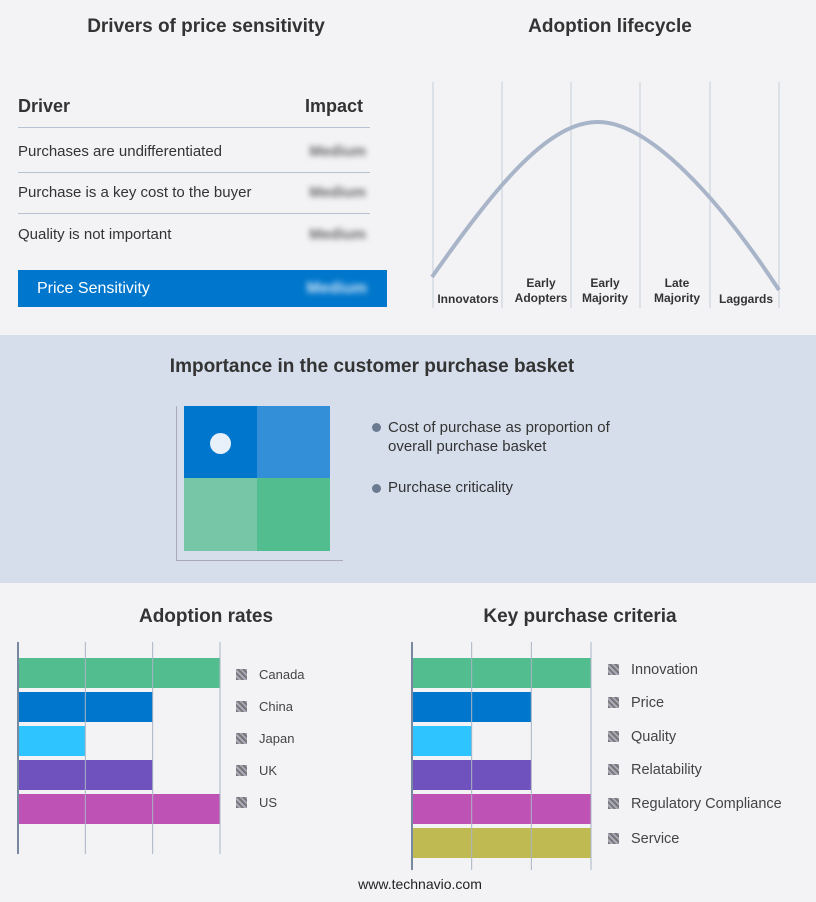 Image resolution: width=816 pixels, height=902 pixels. I want to click on drivers-title: Drivers of price sensitivity, so click(206, 26).